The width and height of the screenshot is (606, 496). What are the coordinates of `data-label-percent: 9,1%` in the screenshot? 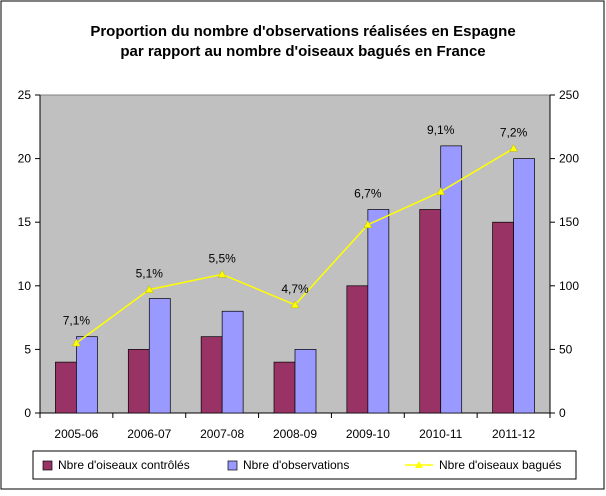 It's located at (441, 130).